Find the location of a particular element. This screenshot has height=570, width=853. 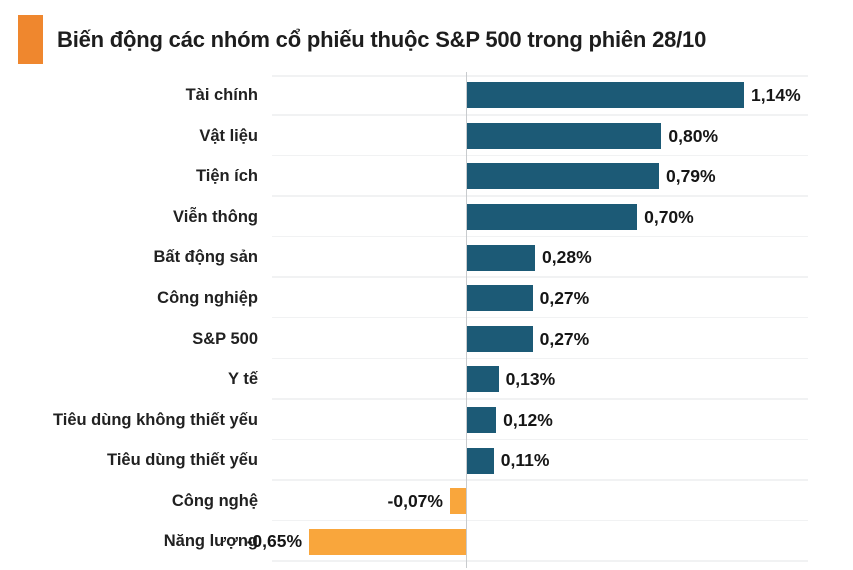

chart-row: Tiện ích 0,79% is located at coordinates (426, 176).